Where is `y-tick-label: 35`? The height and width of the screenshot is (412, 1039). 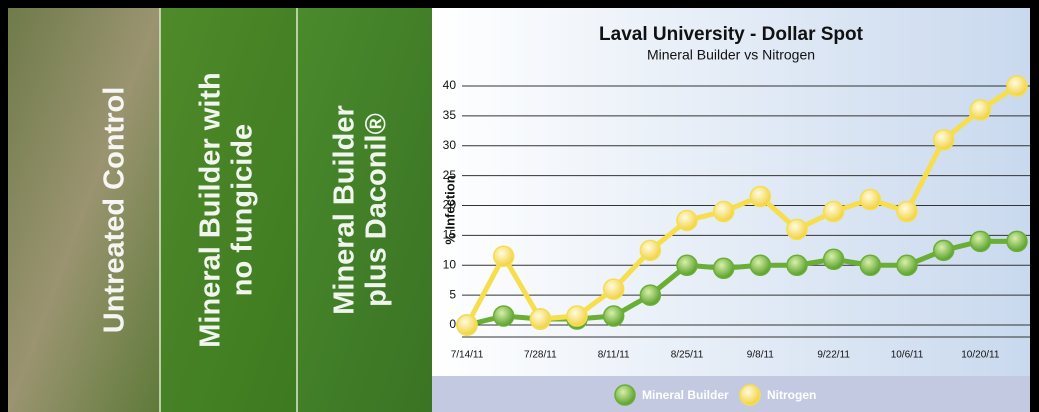
y-tick-label: 35 is located at coordinates (450, 115).